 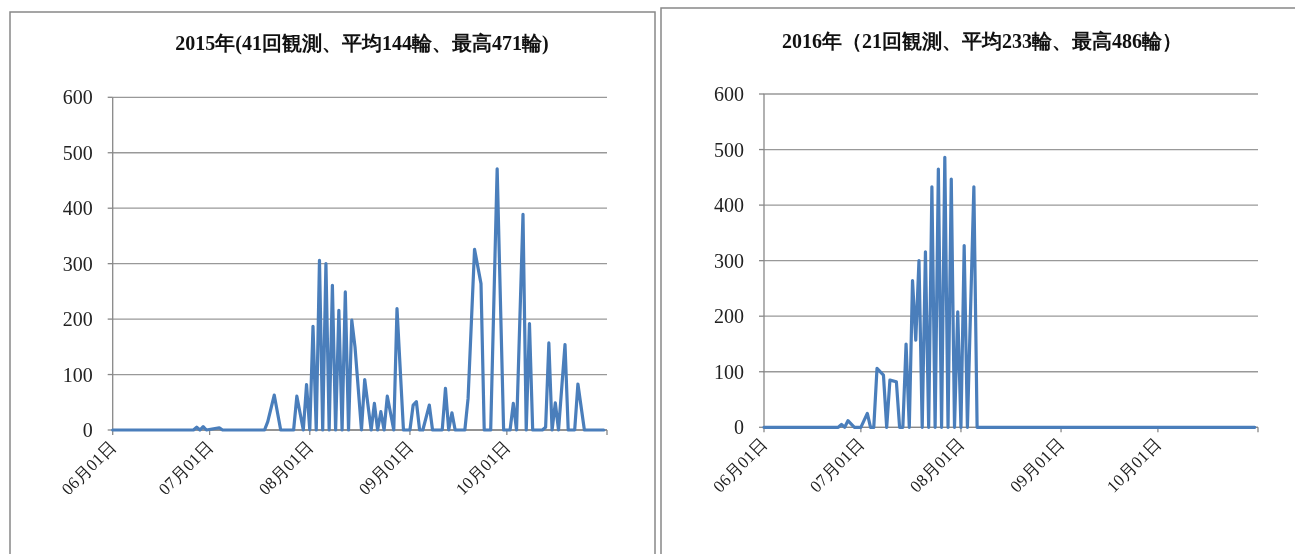 I want to click on chart-title: 2015年(41回観測、平均144輪、最高471輪), so click(x=362, y=43).